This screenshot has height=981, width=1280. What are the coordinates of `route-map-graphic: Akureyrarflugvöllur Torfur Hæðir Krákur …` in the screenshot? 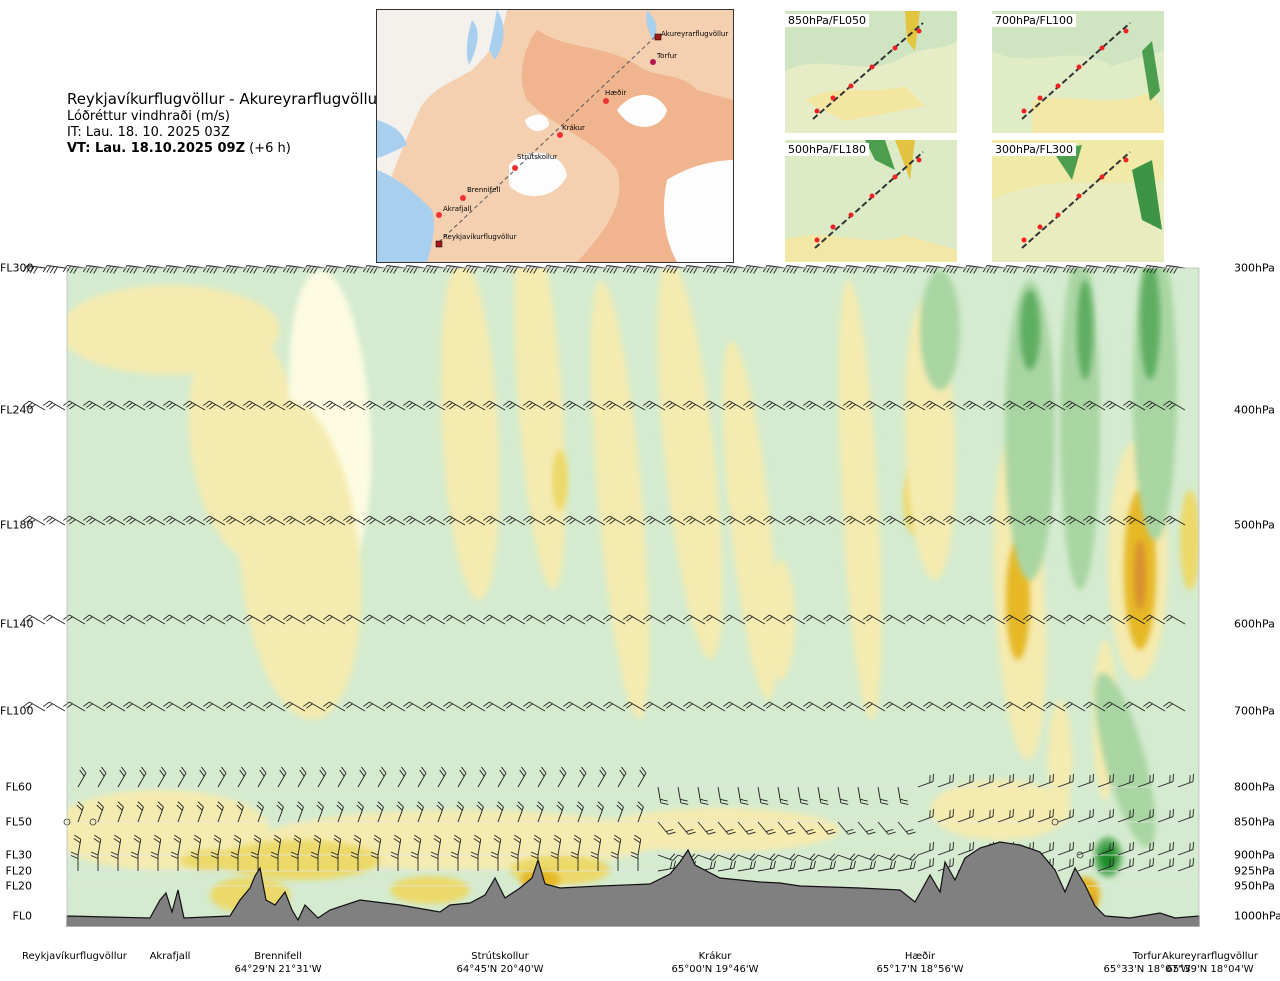 It's located at (555, 136).